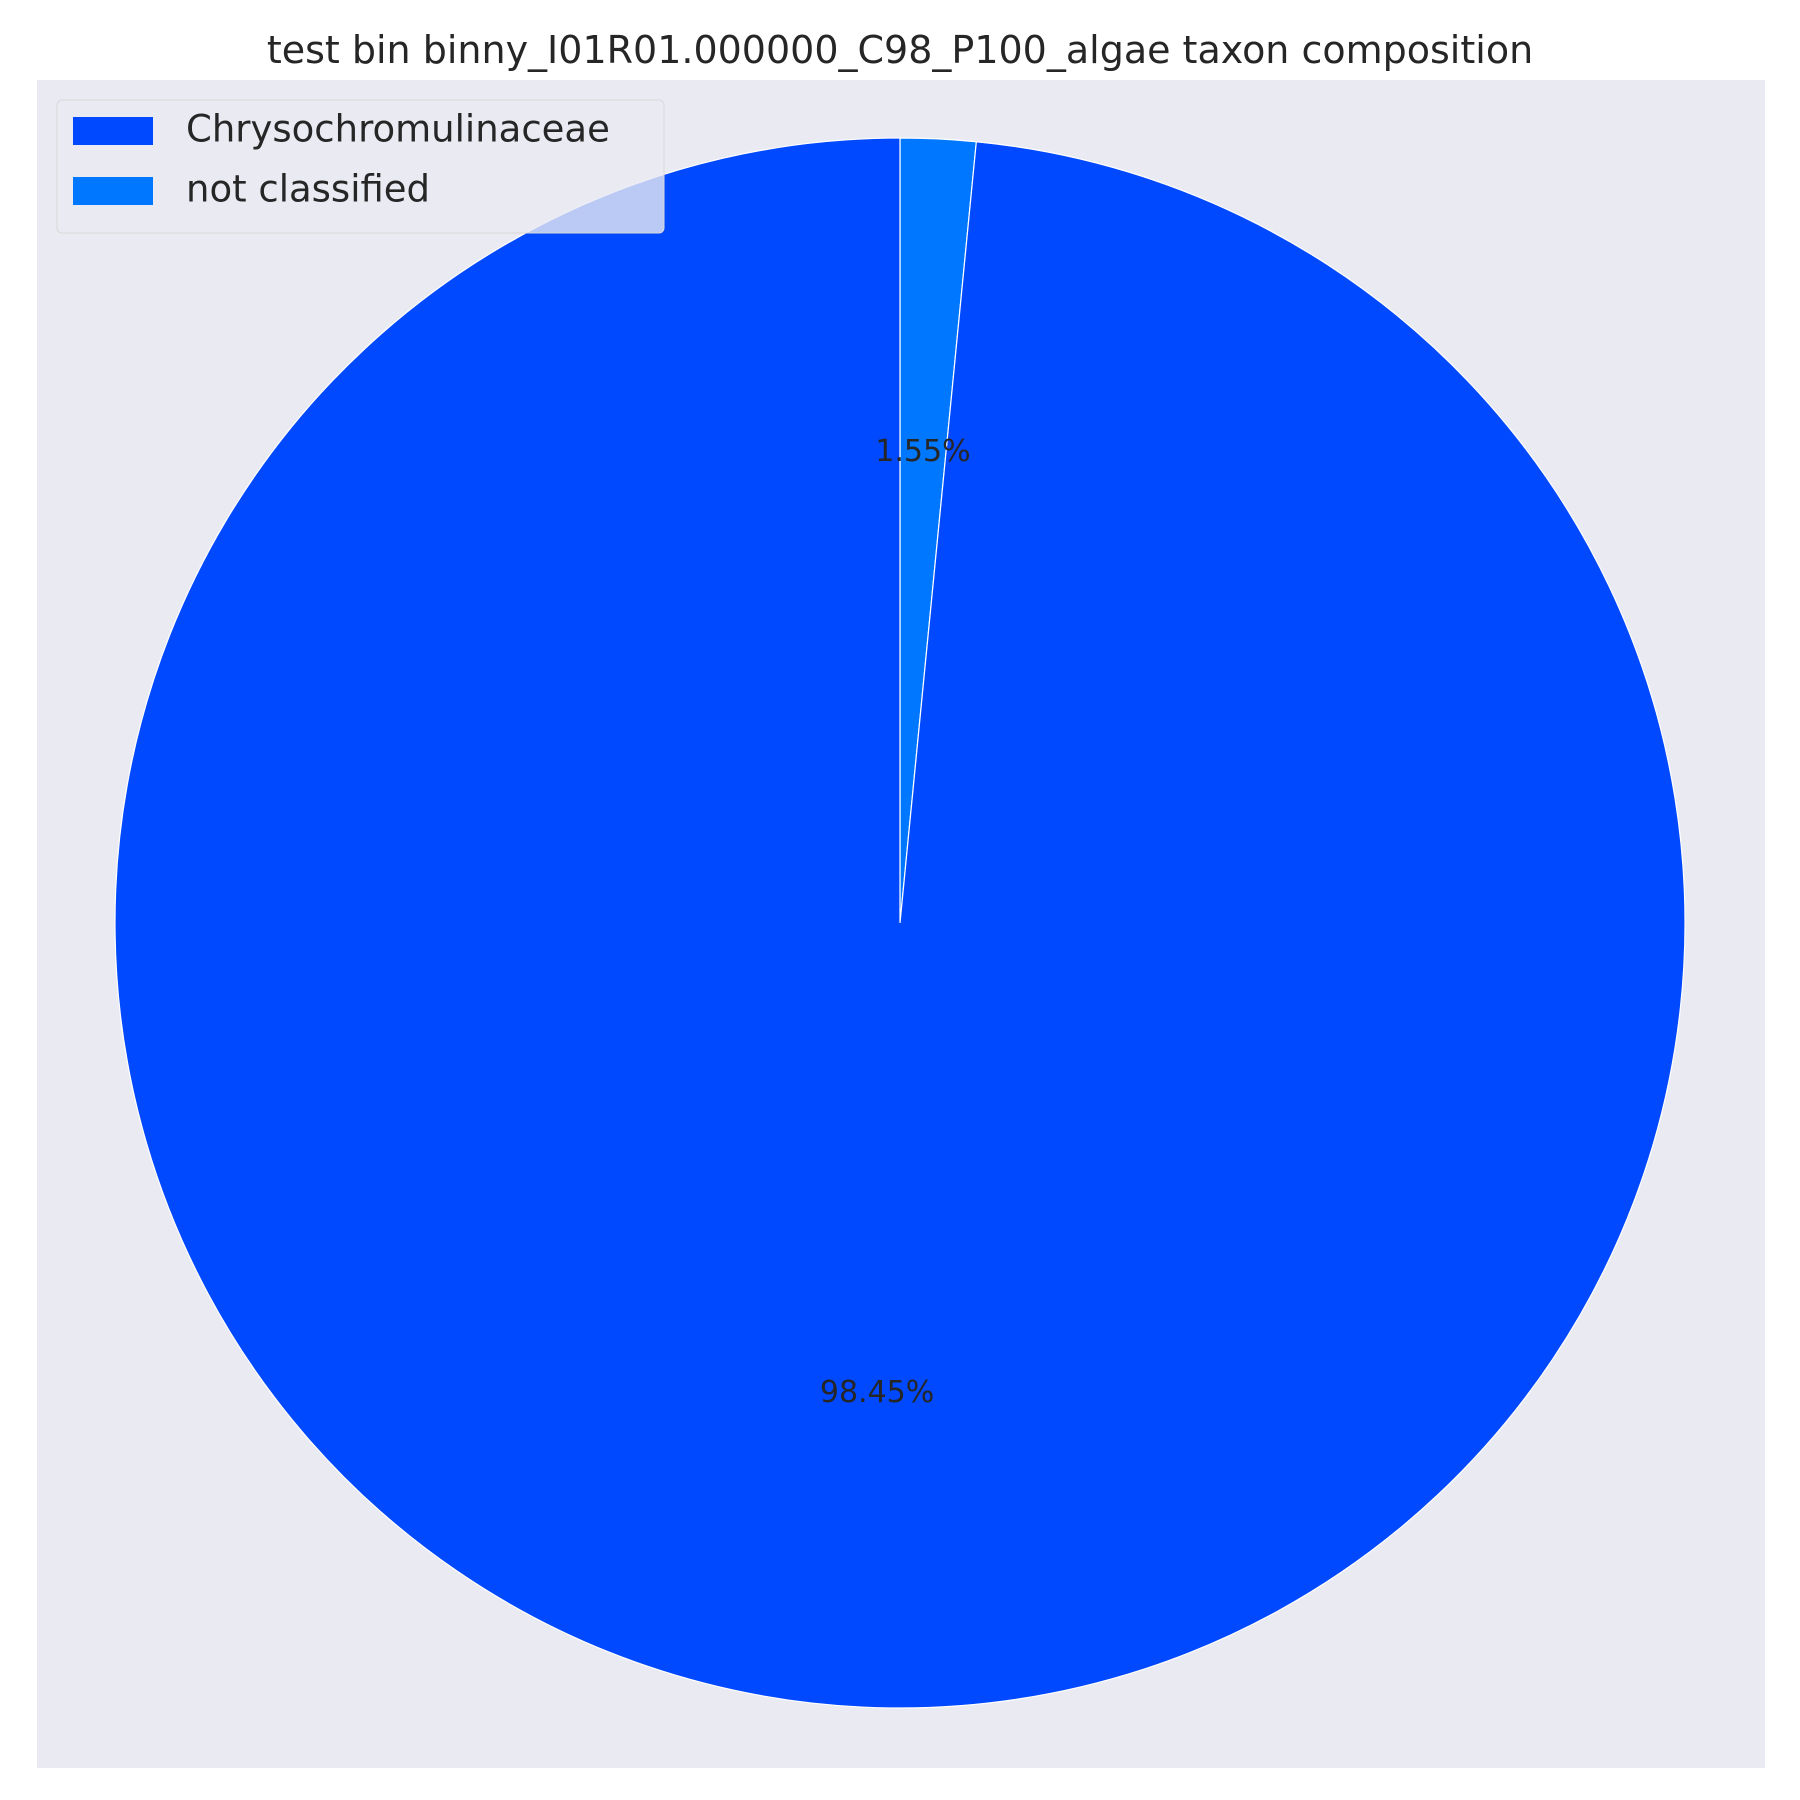 Image resolution: width=1800 pixels, height=1800 pixels. What do you see at coordinates (398, 129) in the screenshot?
I see `legend-label: Chrysochromulinaceae` at bounding box center [398, 129].